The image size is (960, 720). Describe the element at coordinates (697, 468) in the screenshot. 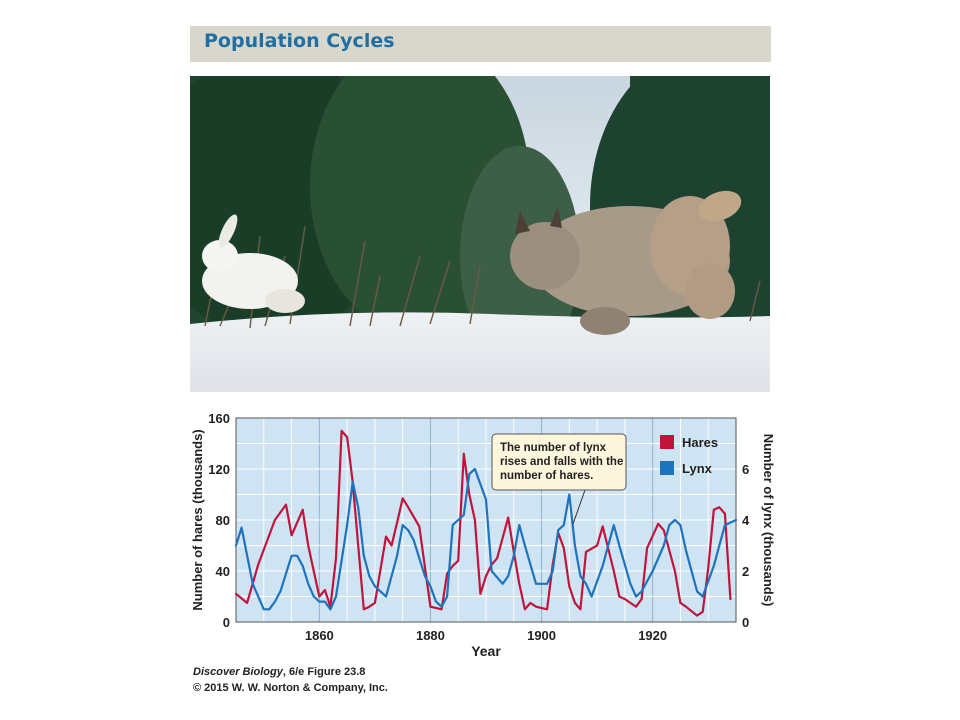

I see `legend-label-lynx: Lynx` at that location.